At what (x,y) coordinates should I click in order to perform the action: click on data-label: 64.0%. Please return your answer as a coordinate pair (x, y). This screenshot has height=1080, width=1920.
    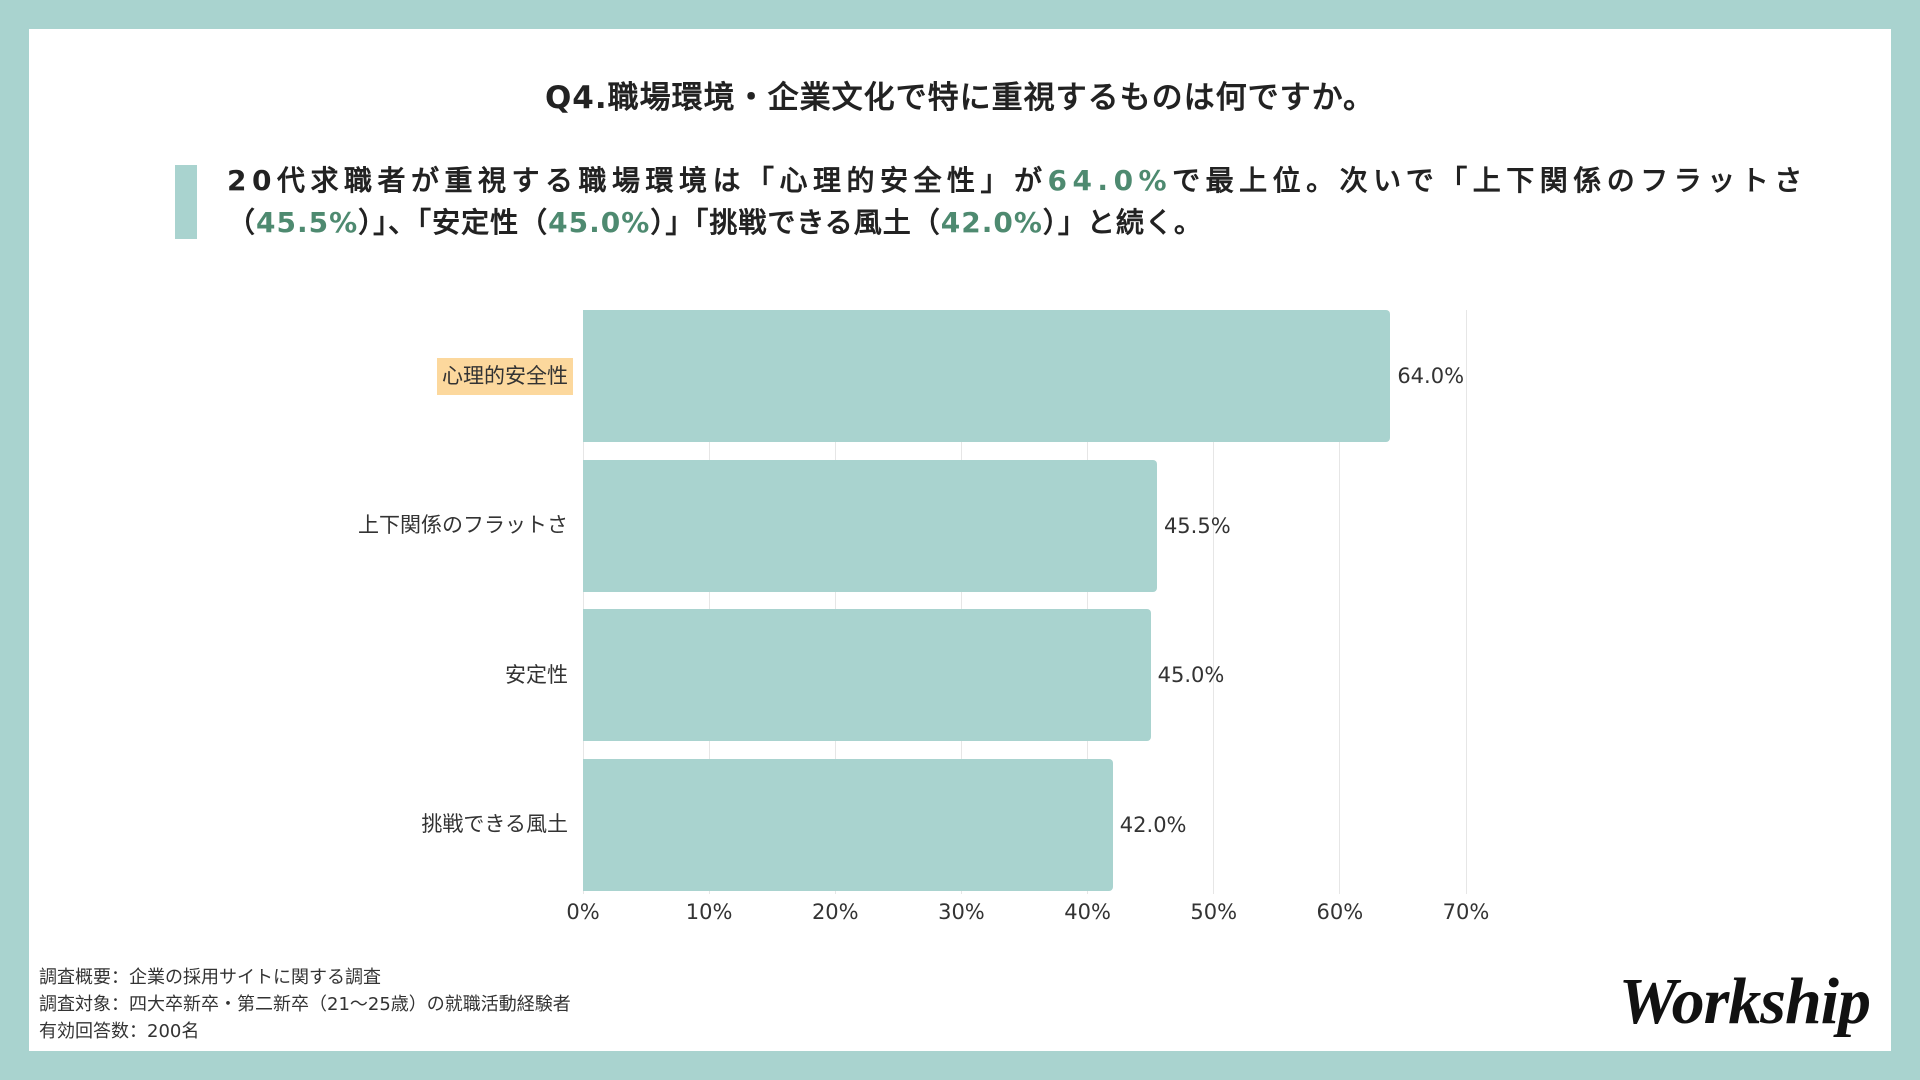
    Looking at the image, I should click on (1431, 376).